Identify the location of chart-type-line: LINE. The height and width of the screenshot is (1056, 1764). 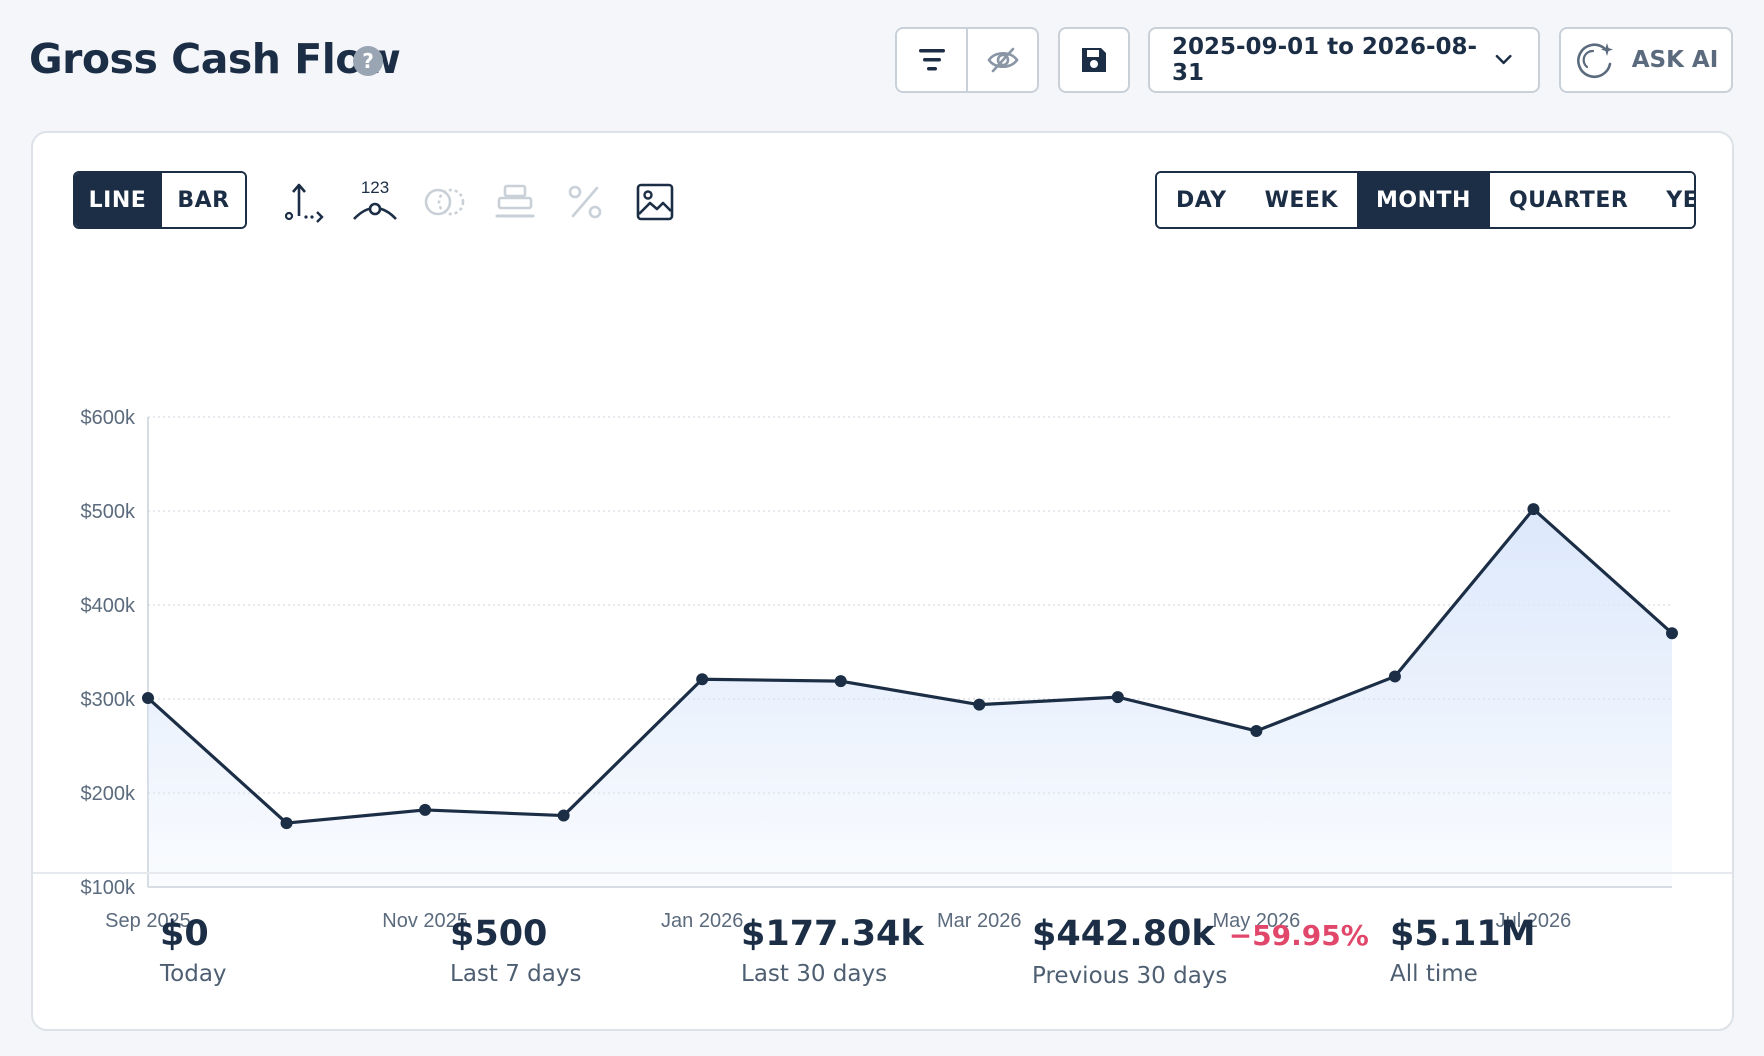
(117, 200).